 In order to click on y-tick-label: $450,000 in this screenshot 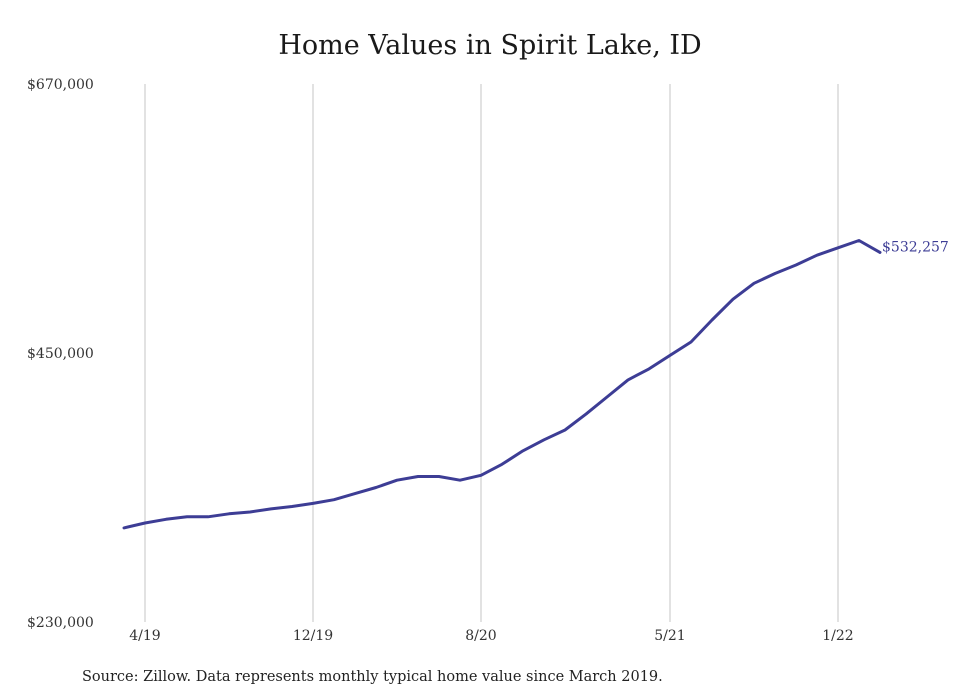, I will do `click(60, 354)`.